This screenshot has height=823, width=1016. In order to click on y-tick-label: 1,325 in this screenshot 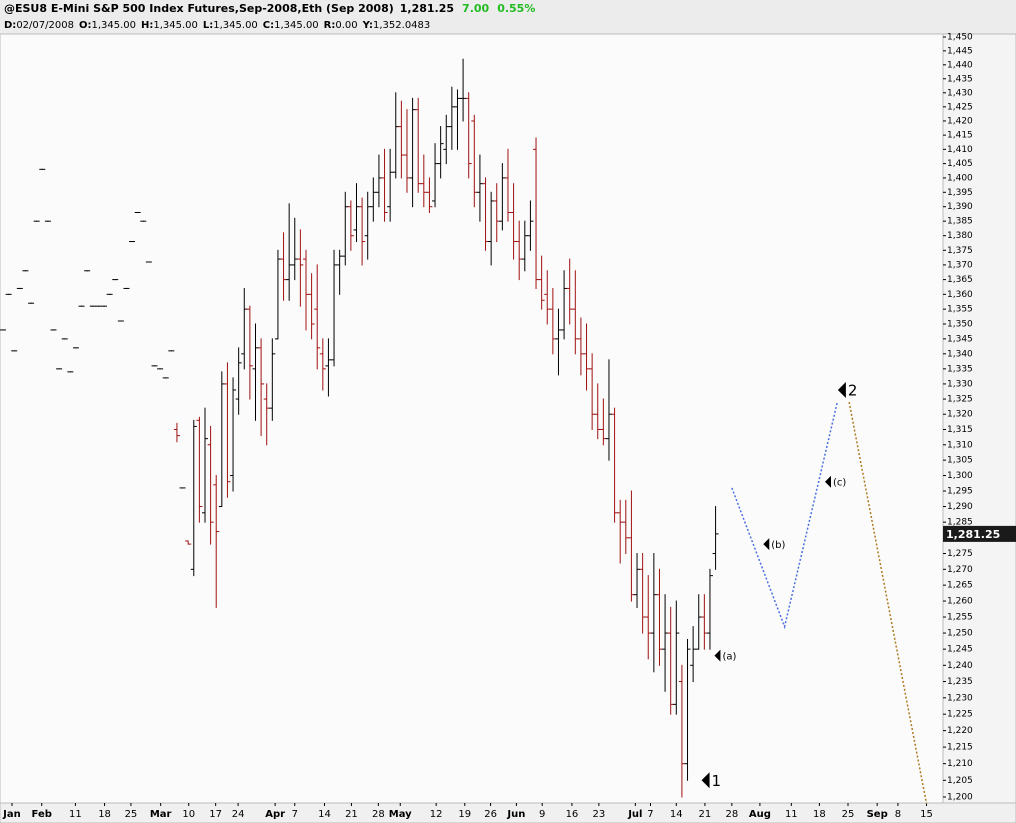, I will do `click(960, 400)`.